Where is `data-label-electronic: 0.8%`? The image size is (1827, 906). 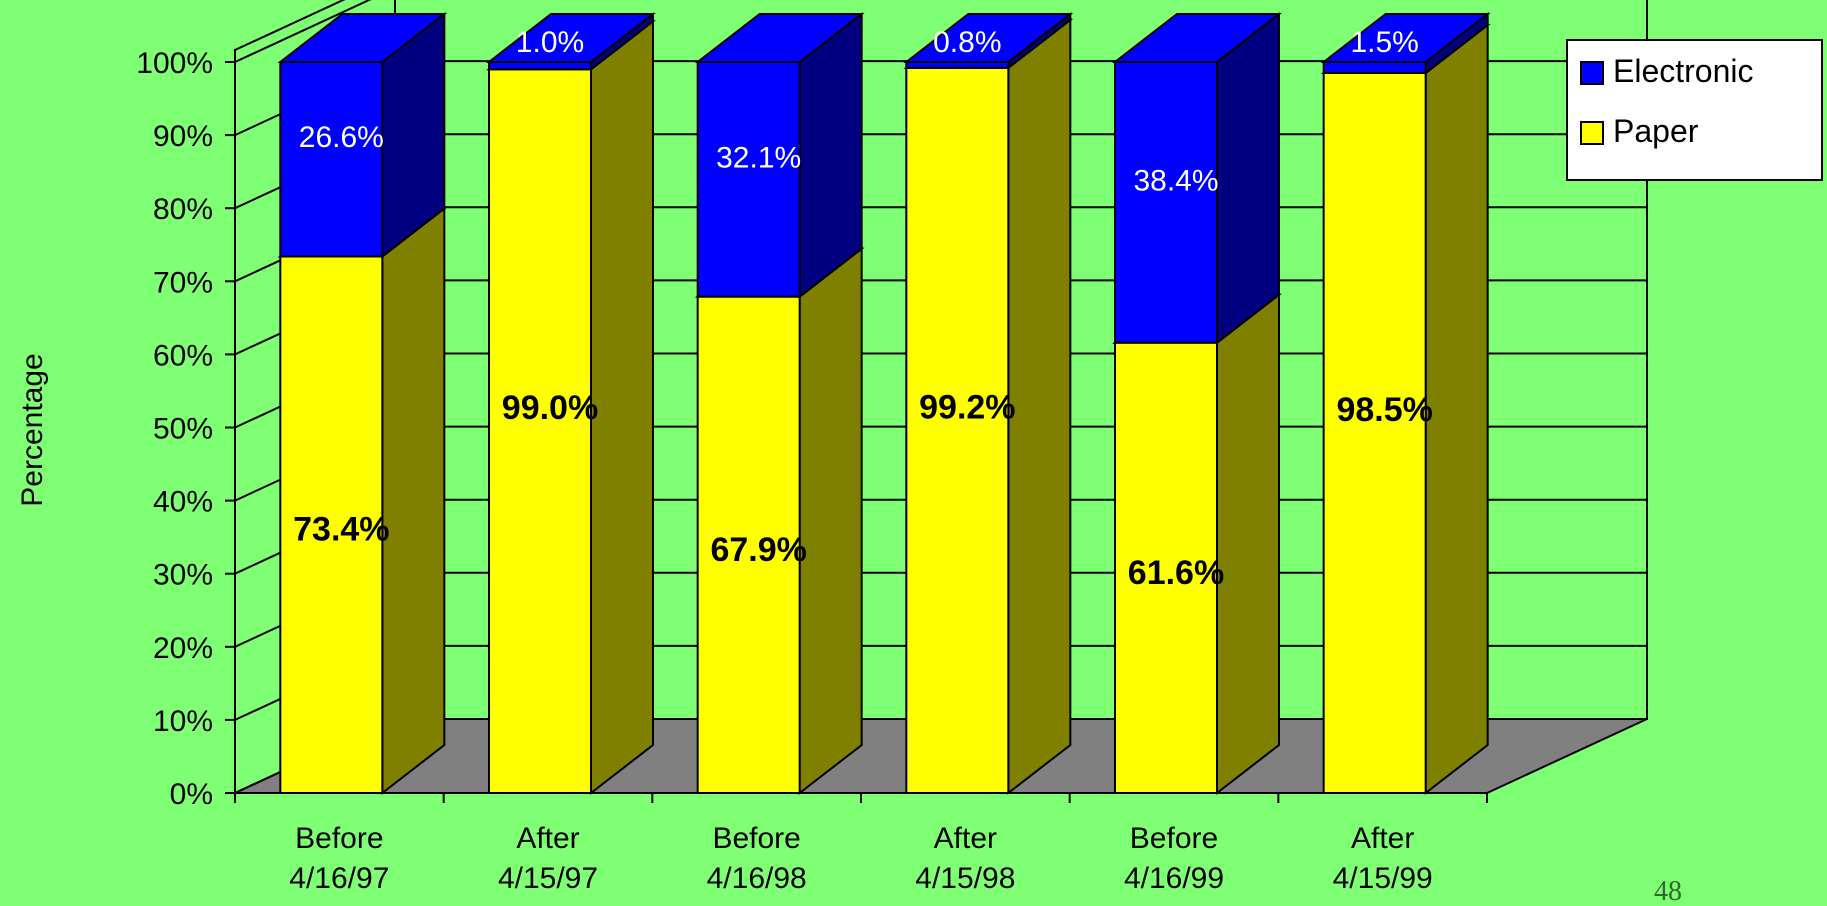 data-label-electronic: 0.8% is located at coordinates (967, 42).